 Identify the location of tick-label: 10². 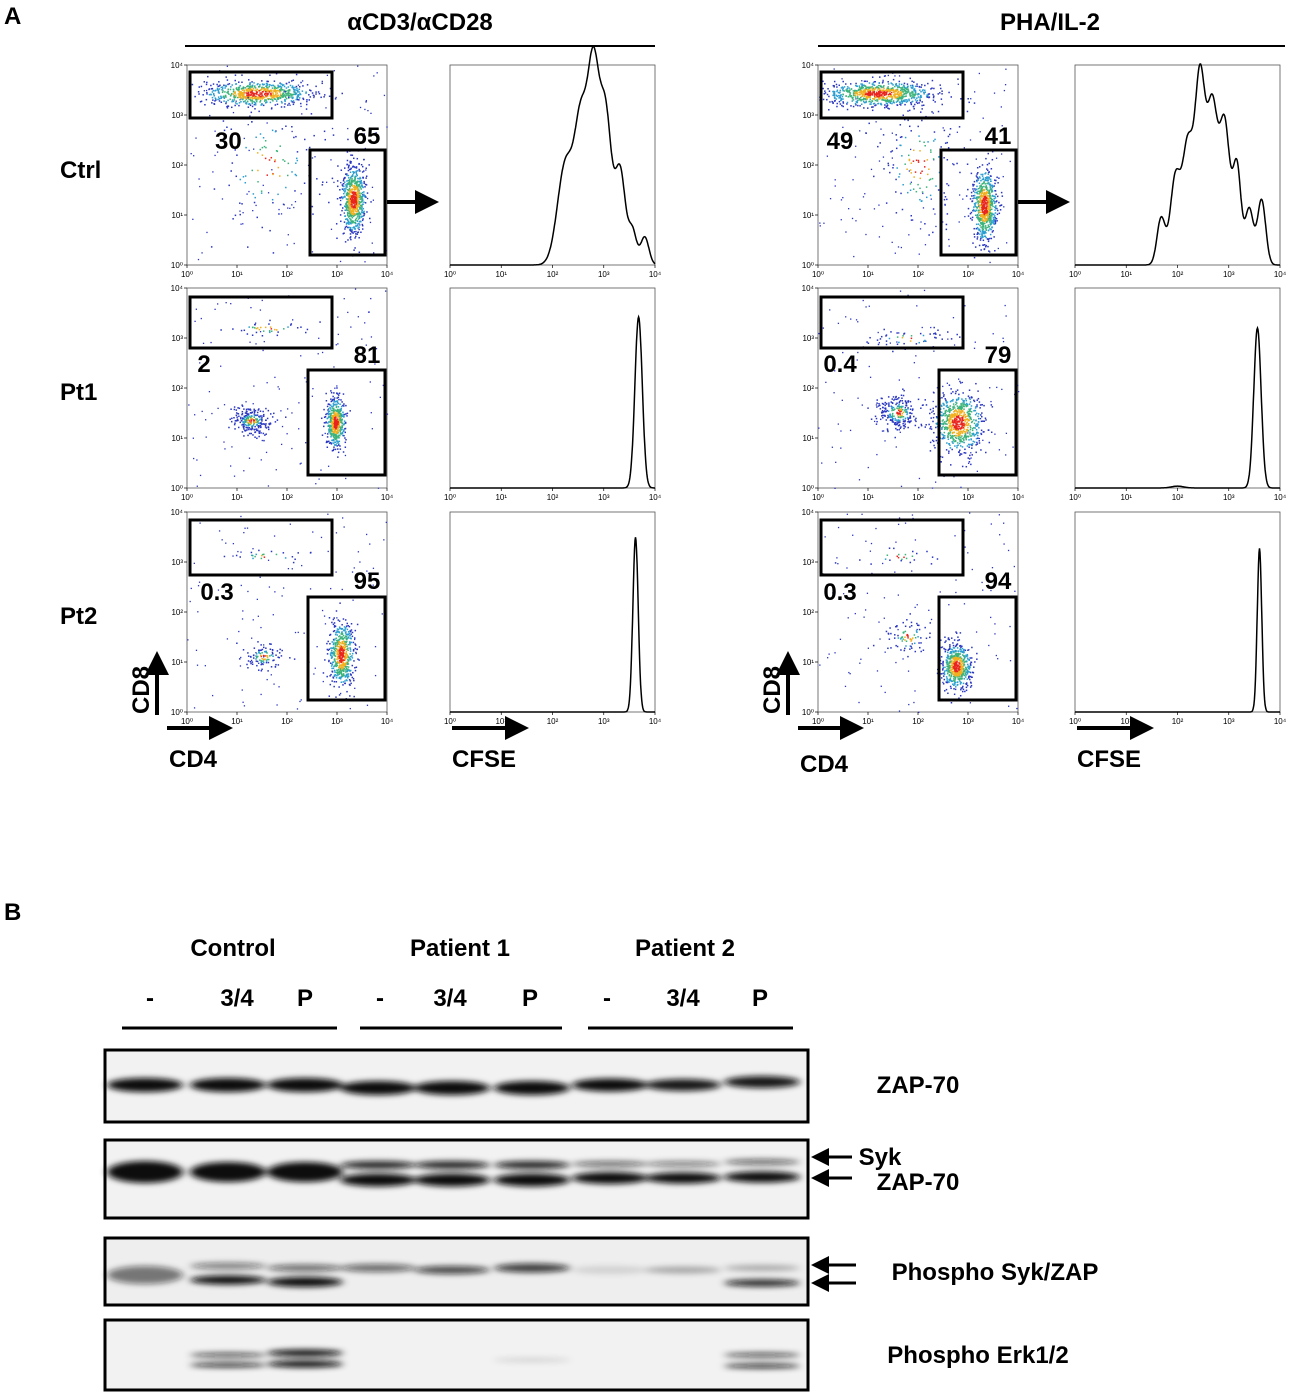
(177, 612).